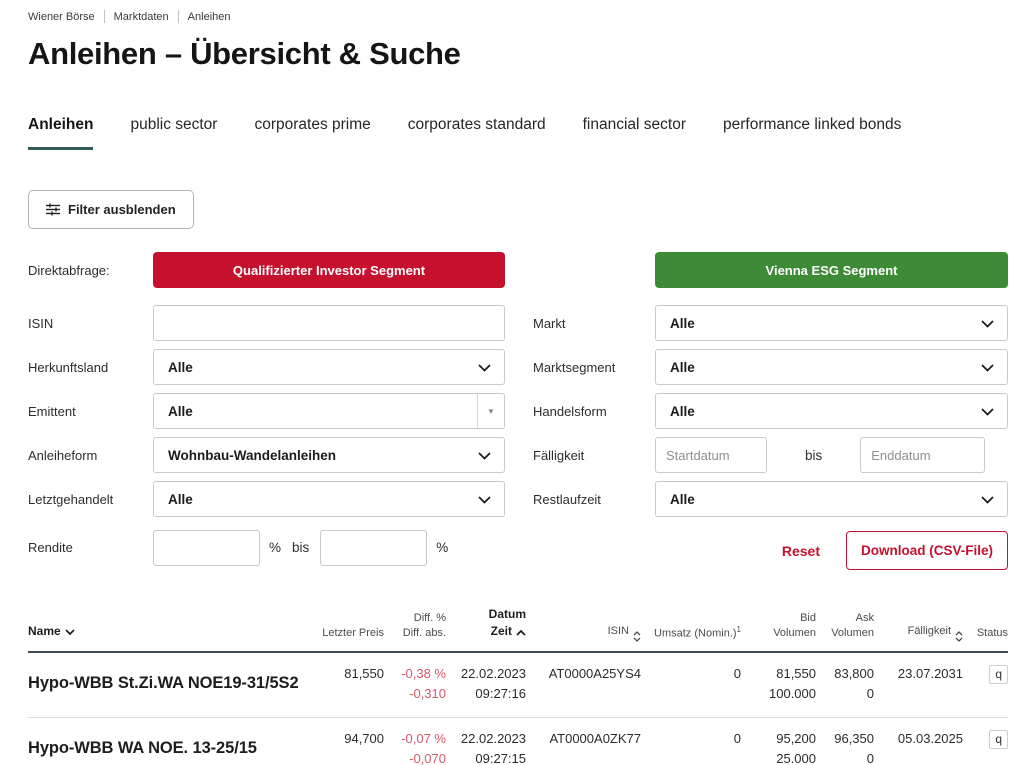 This screenshot has width=1024, height=765. What do you see at coordinates (174, 124) in the screenshot?
I see `tab-public-sector: public sector` at bounding box center [174, 124].